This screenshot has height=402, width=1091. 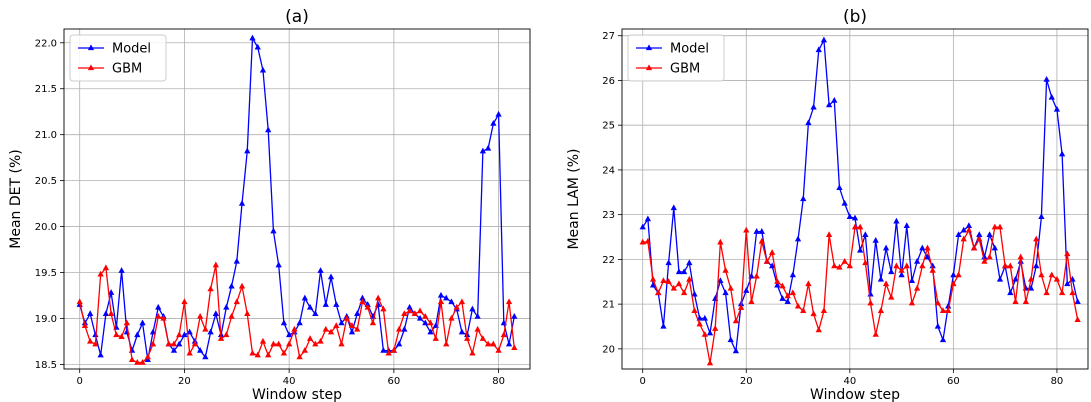 I want to click on y-tick-label: 20, so click(x=608, y=349).